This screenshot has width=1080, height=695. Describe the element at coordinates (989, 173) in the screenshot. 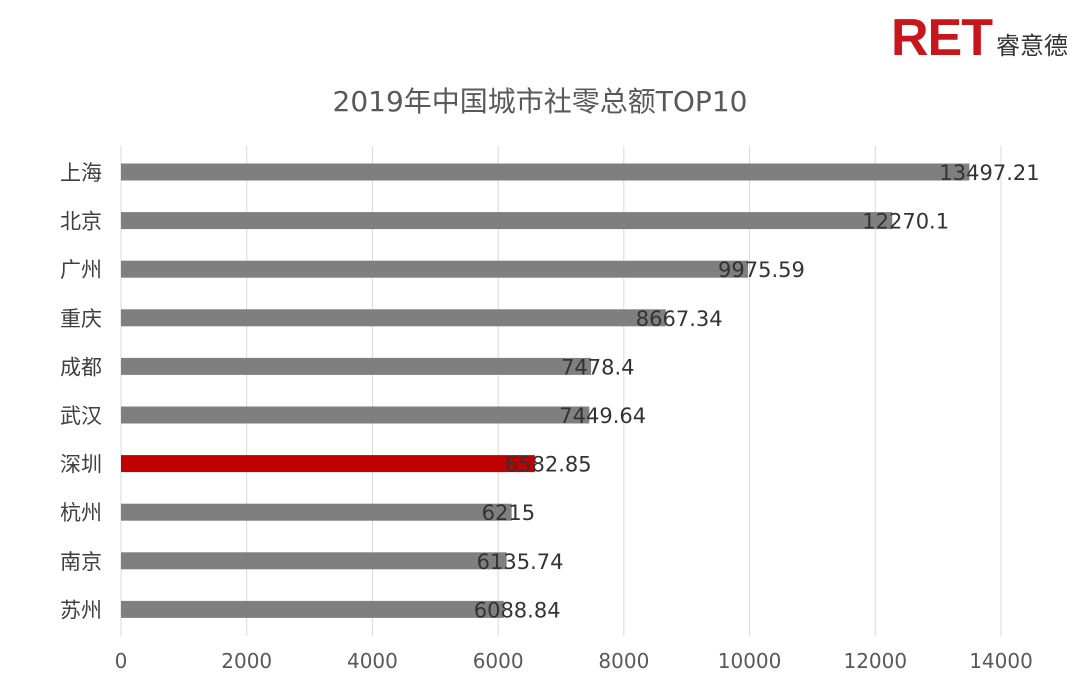

I see `value-label: 13497.21` at that location.